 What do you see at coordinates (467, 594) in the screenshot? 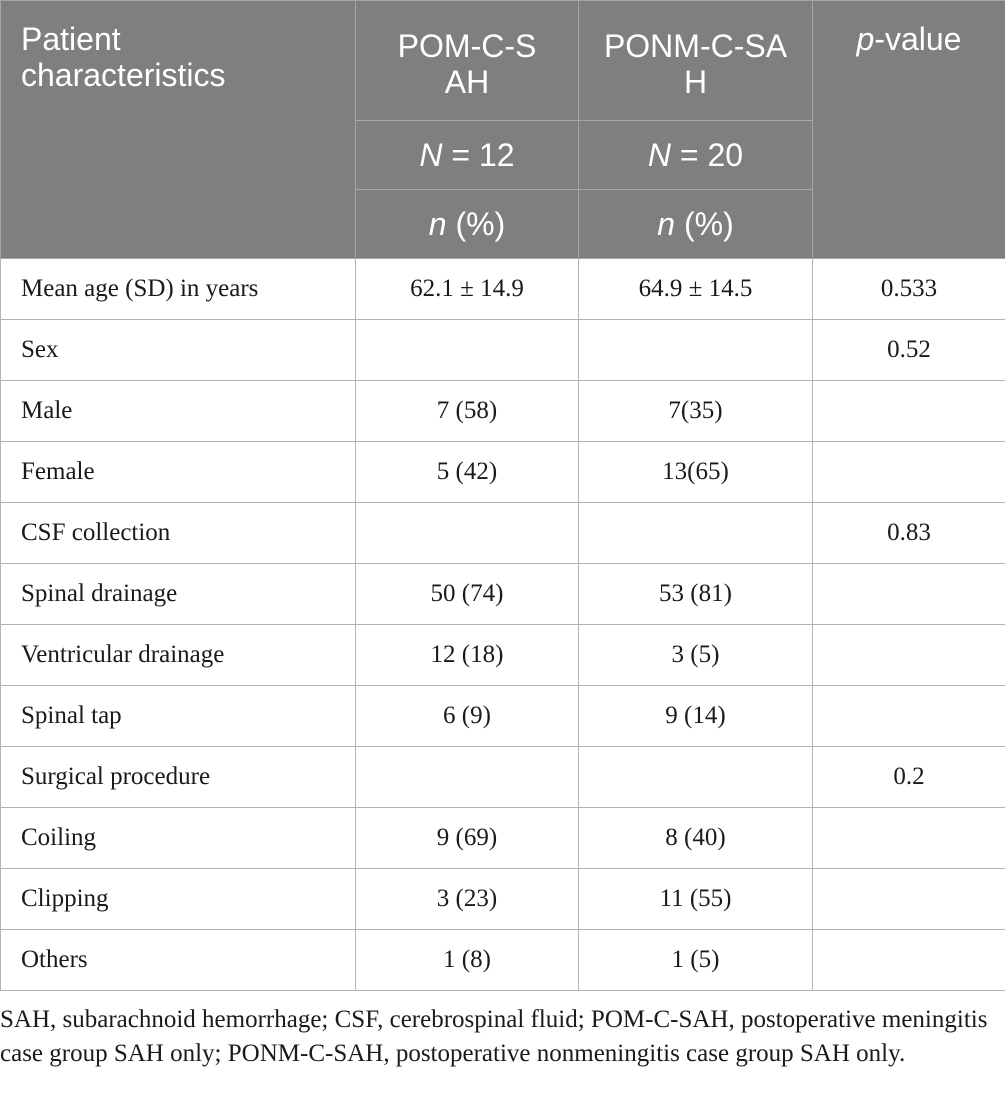
I see `row-pom-value: 50 (74)` at bounding box center [467, 594].